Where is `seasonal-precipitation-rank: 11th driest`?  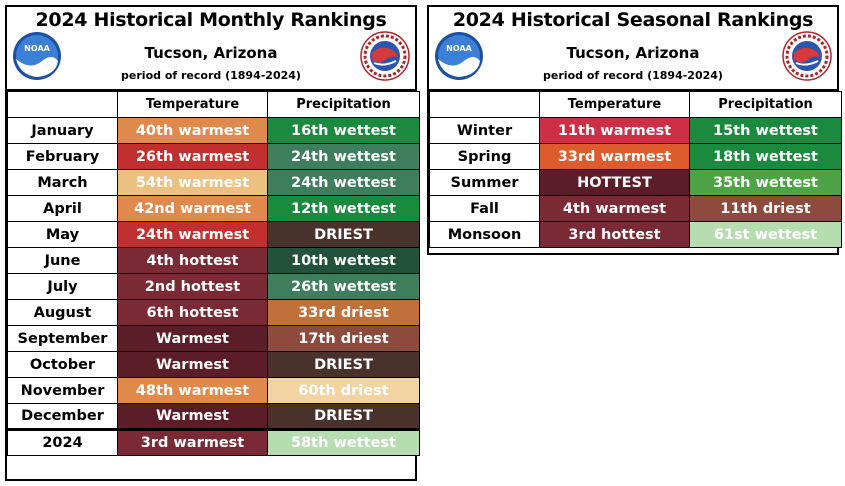
seasonal-precipitation-rank: 11th driest is located at coordinates (765, 208).